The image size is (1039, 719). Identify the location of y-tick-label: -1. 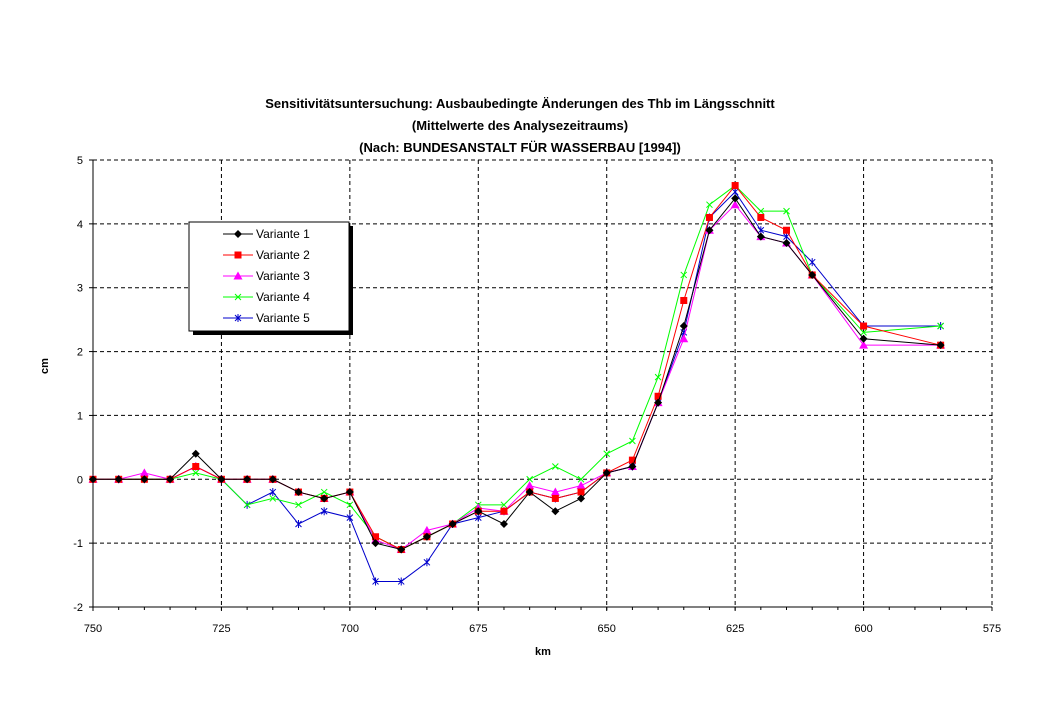
(78, 544).